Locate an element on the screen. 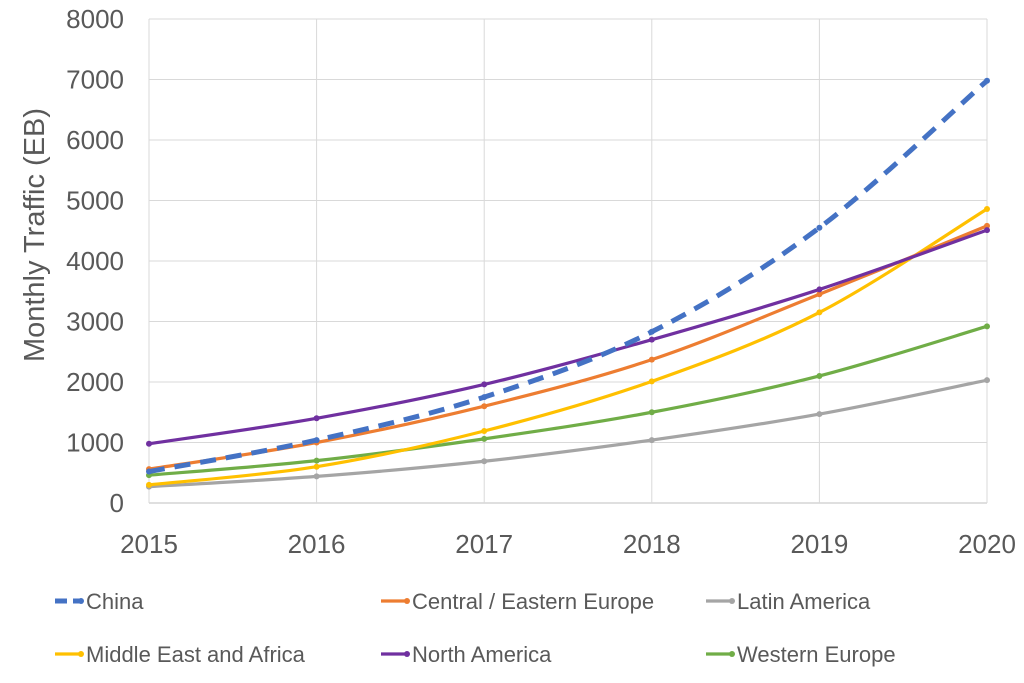 The width and height of the screenshot is (1024, 683). y-tick-label: 6000 is located at coordinates (95, 140).